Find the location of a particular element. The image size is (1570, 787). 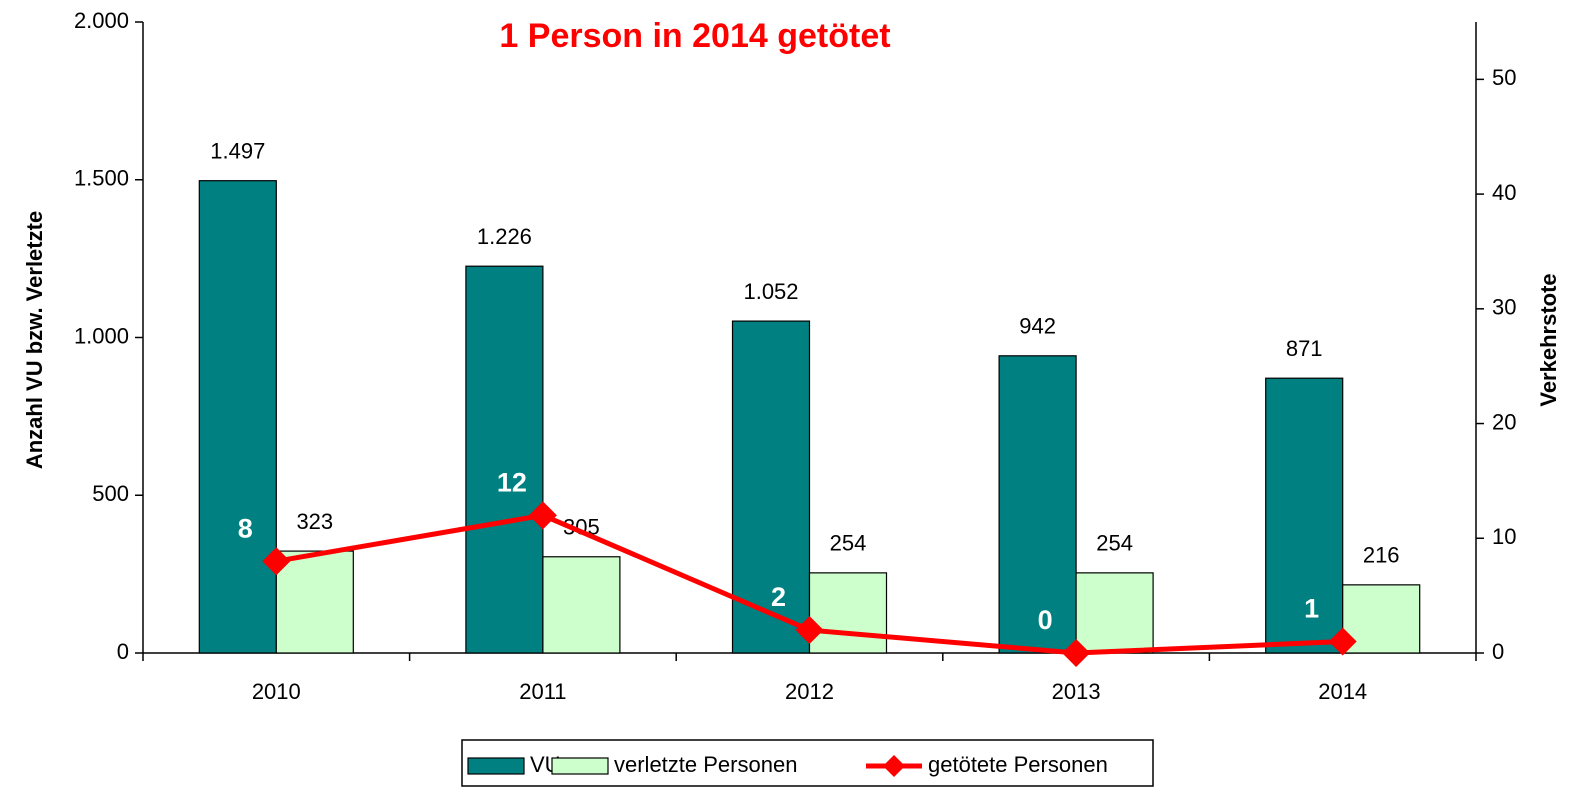

x-tick-label: 2010 is located at coordinates (276, 691).